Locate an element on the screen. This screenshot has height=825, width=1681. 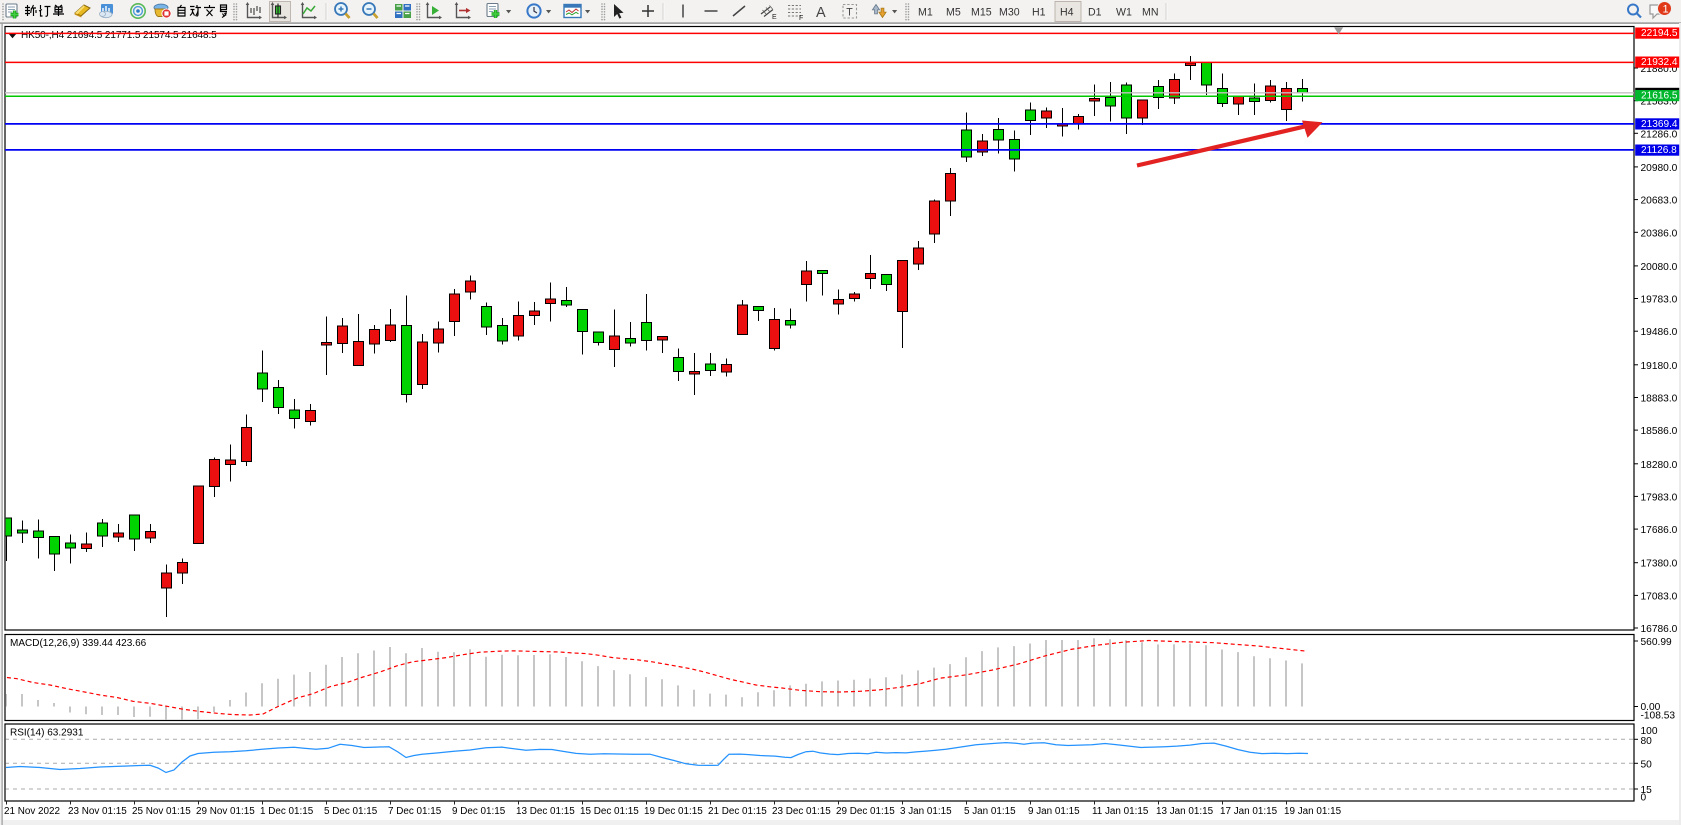
svg-text: D1 is located at coordinates (1095, 13).